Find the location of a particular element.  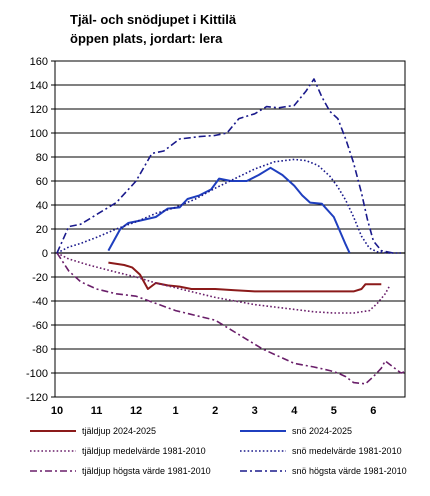

x-tick-label: 12 is located at coordinates (136, 411).